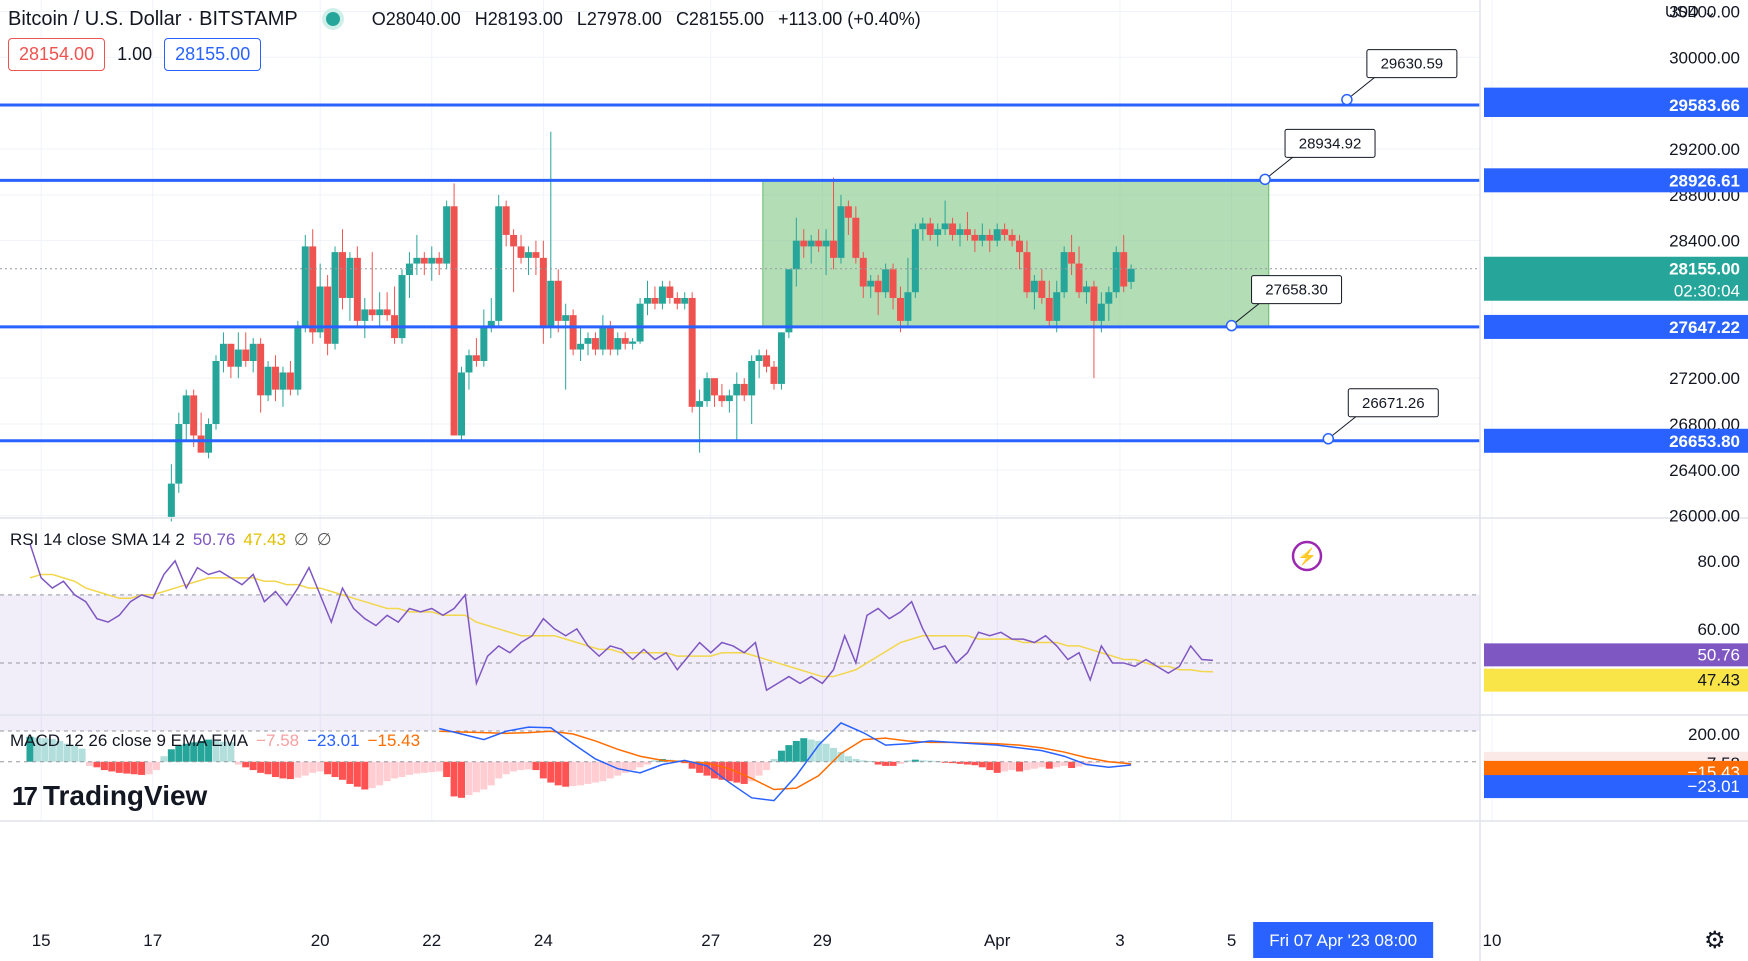 The image size is (1748, 961). I want to click on time-tick-label: 15, so click(41, 940).